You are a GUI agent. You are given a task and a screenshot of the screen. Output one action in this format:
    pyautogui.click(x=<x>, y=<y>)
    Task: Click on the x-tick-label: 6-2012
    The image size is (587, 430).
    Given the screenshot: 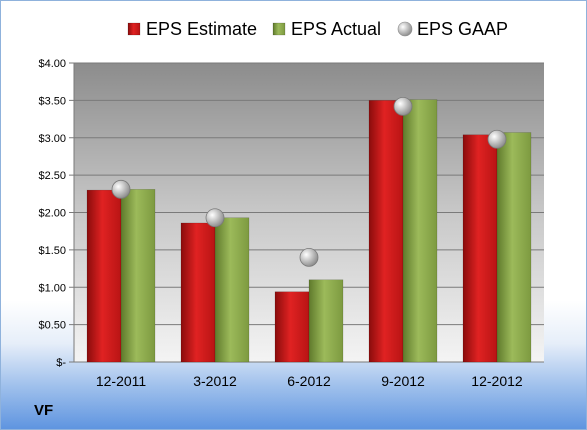 What is the action you would take?
    pyautogui.click(x=309, y=381)
    